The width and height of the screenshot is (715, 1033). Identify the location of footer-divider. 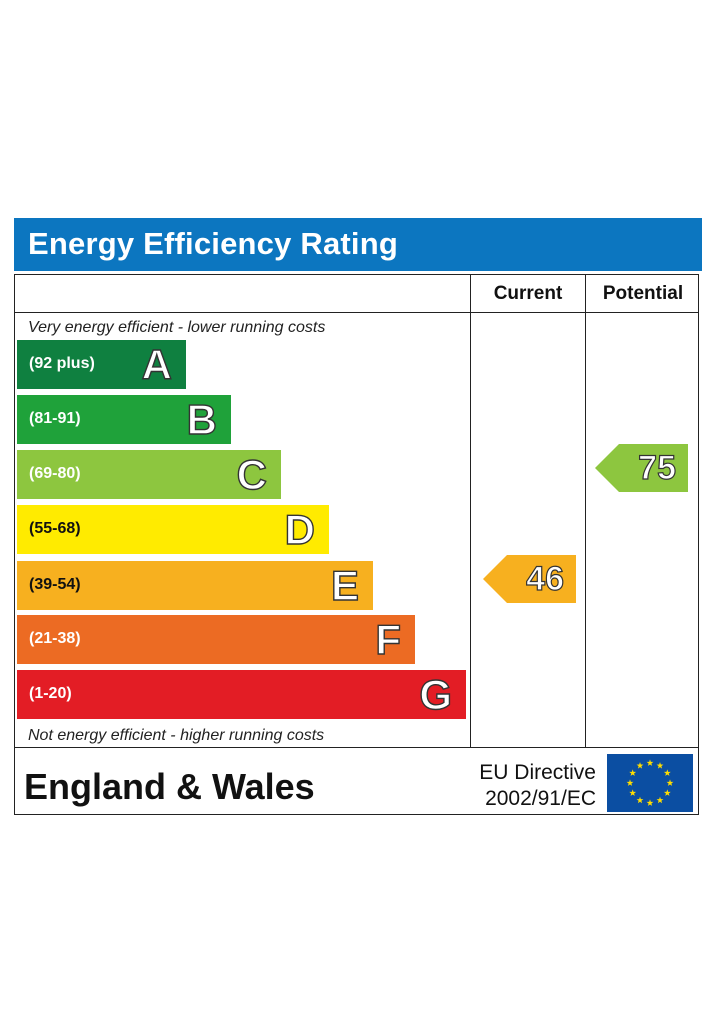
(356, 747).